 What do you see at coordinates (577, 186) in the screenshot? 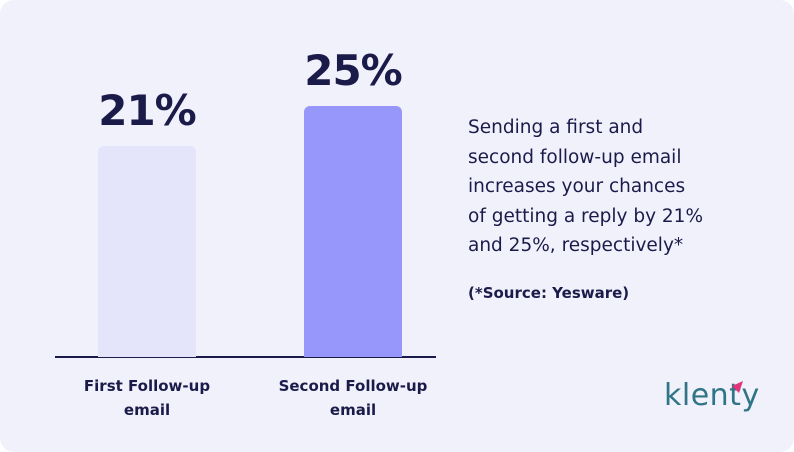
I see `description-line: increases your chances` at bounding box center [577, 186].